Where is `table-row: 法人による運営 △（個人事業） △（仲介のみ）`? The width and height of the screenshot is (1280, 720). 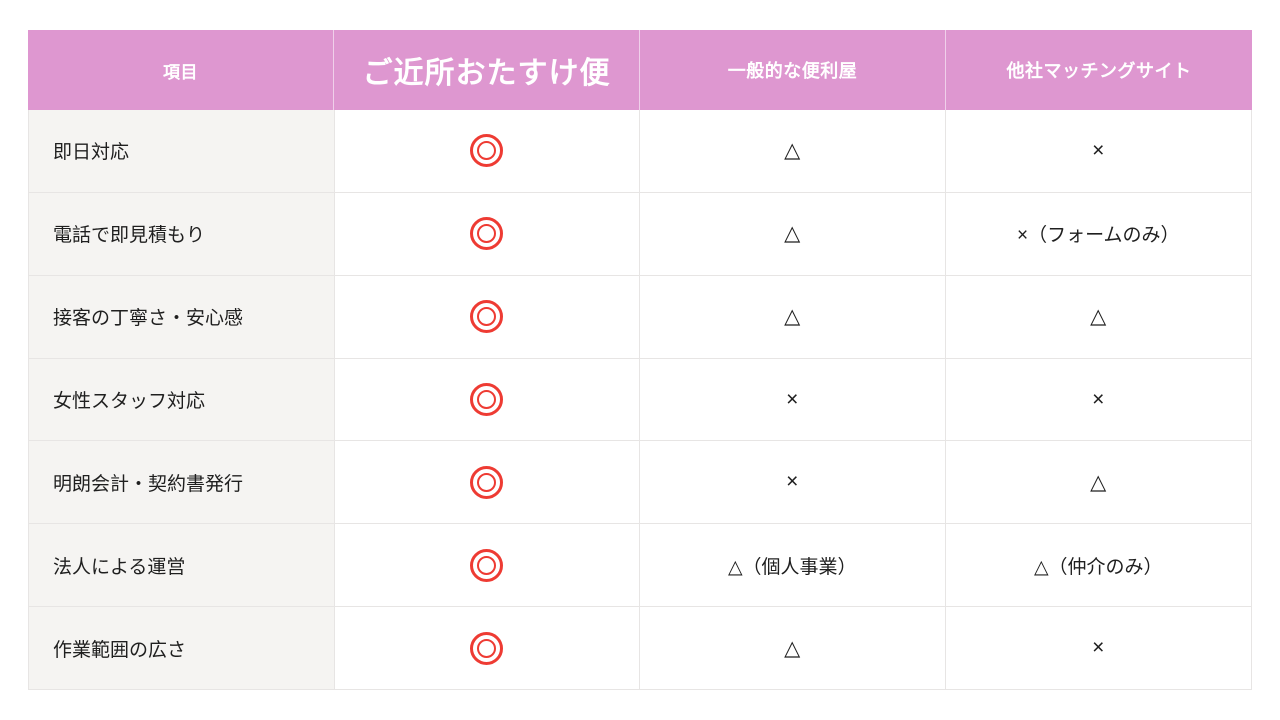 table-row: 法人による運営 △（個人事業） △（仲介のみ） is located at coordinates (640, 566).